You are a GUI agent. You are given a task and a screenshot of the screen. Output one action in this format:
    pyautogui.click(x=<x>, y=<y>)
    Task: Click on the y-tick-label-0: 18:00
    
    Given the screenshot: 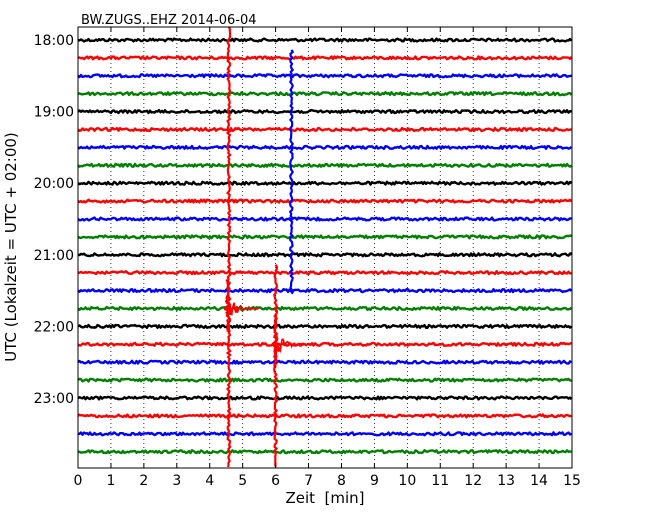 What is the action you would take?
    pyautogui.click(x=54, y=41)
    